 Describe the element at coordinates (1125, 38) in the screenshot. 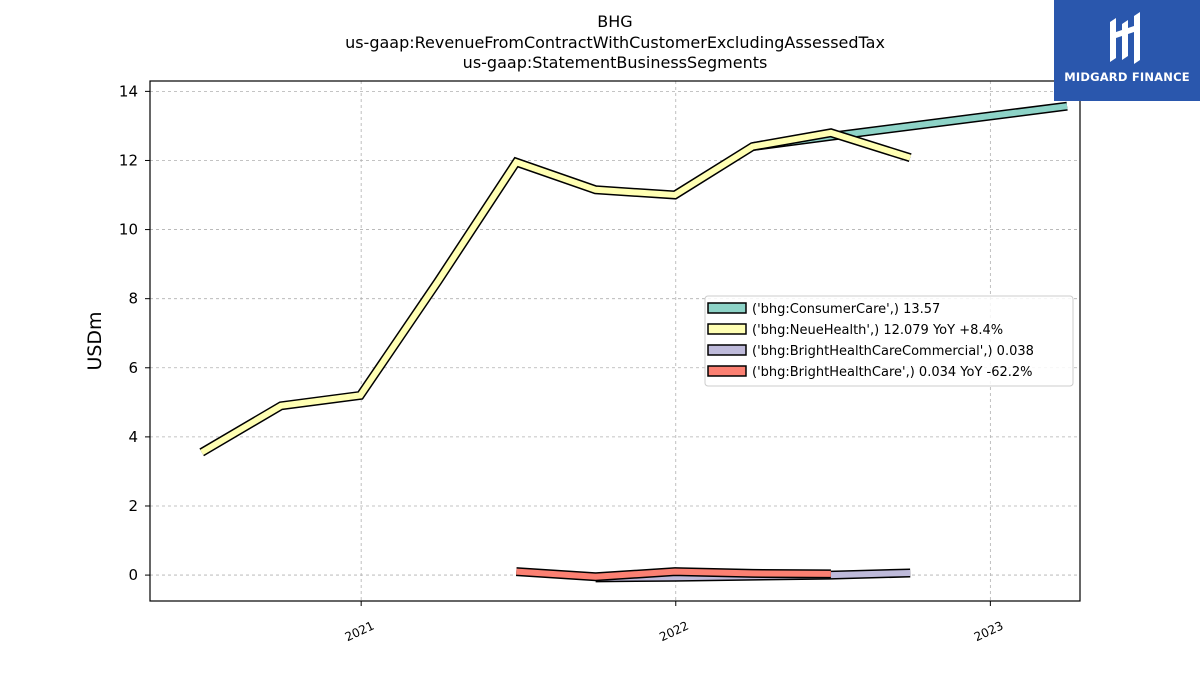

I see `logo-mark-icon` at that location.